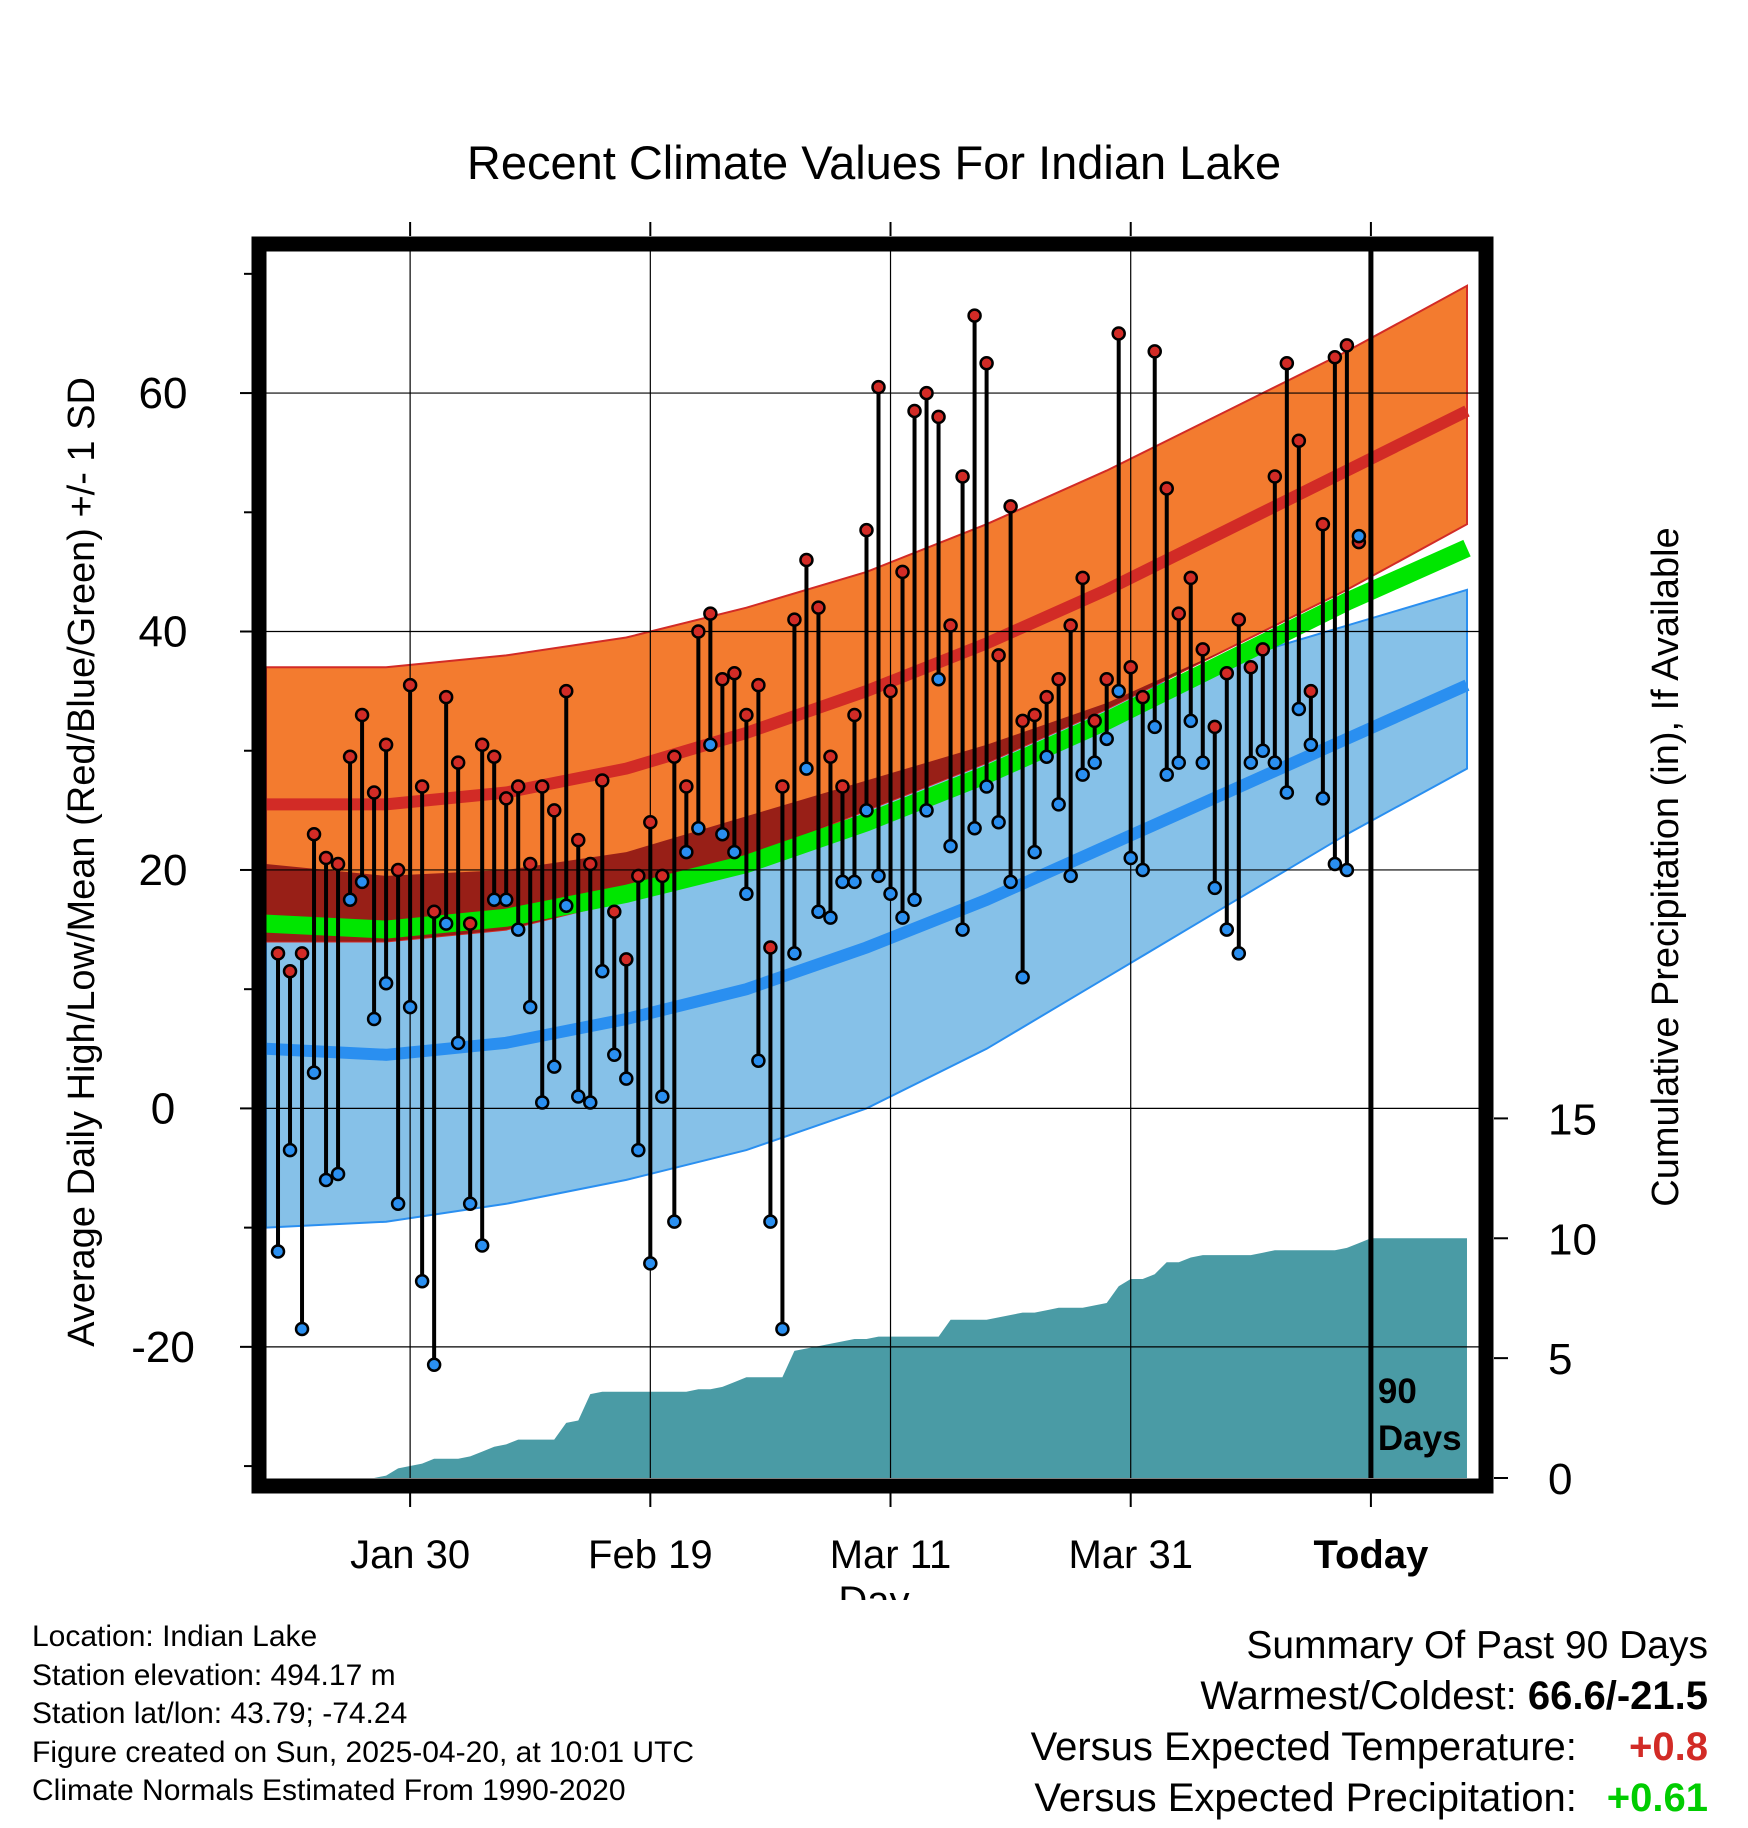 This screenshot has height=1828, width=1748. What do you see at coordinates (214, 1675) in the screenshot?
I see `elevation-text: Station elevation: 494.17 m` at bounding box center [214, 1675].